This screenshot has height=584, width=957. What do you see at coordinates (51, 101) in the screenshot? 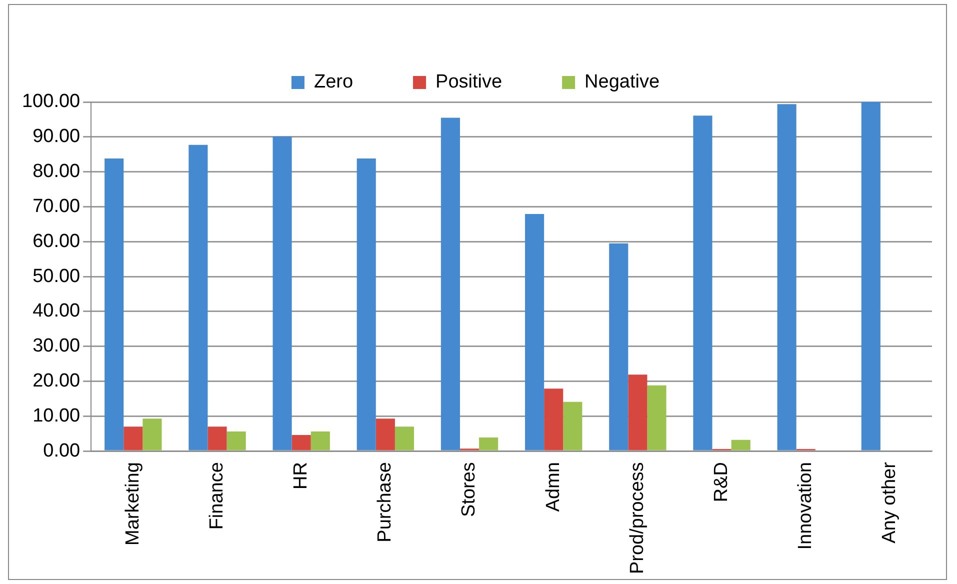
I see `y-tick-label: 100.00` at bounding box center [51, 101].